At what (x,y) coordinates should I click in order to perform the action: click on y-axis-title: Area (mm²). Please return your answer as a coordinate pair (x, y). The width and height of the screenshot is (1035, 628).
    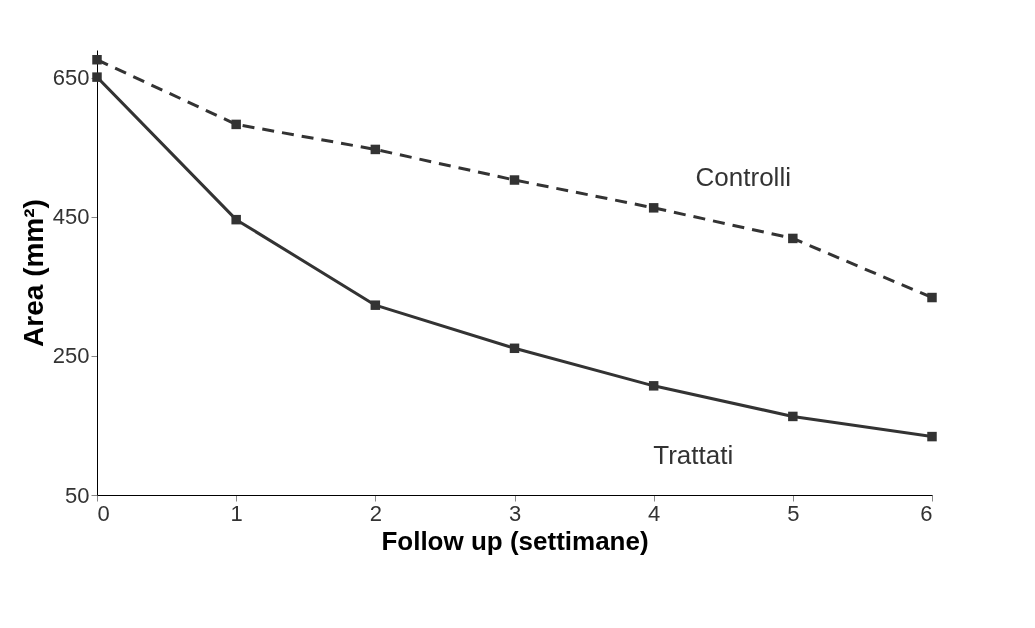
    Looking at the image, I should click on (33, 273).